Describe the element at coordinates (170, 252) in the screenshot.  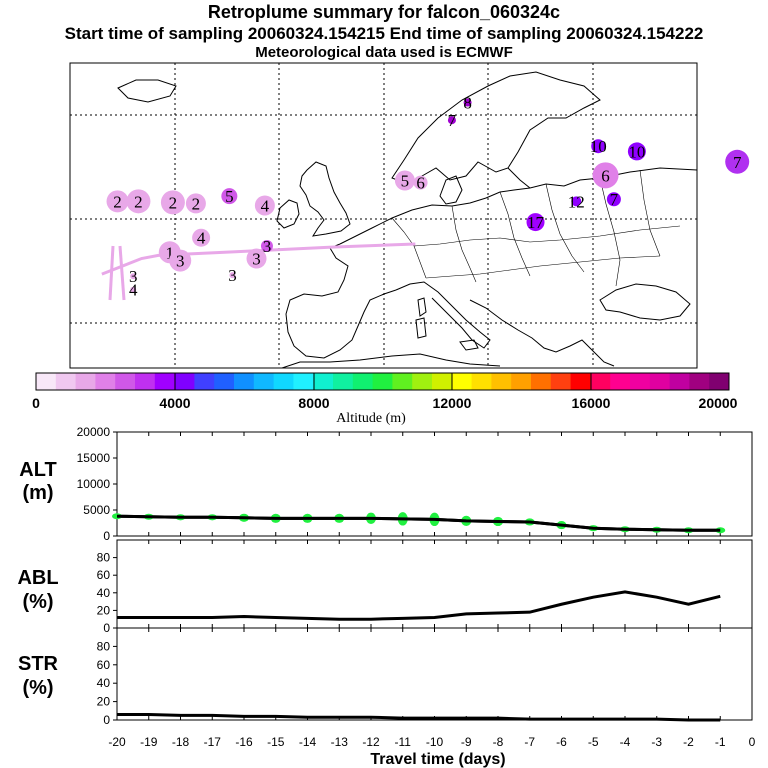
I see `cluster-label: 1` at that location.